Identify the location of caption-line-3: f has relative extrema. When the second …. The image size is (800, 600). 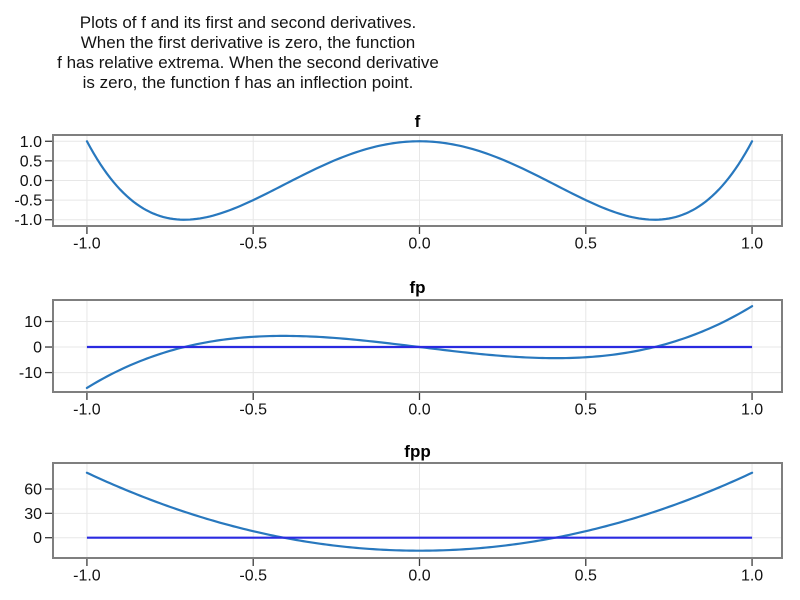
(248, 62).